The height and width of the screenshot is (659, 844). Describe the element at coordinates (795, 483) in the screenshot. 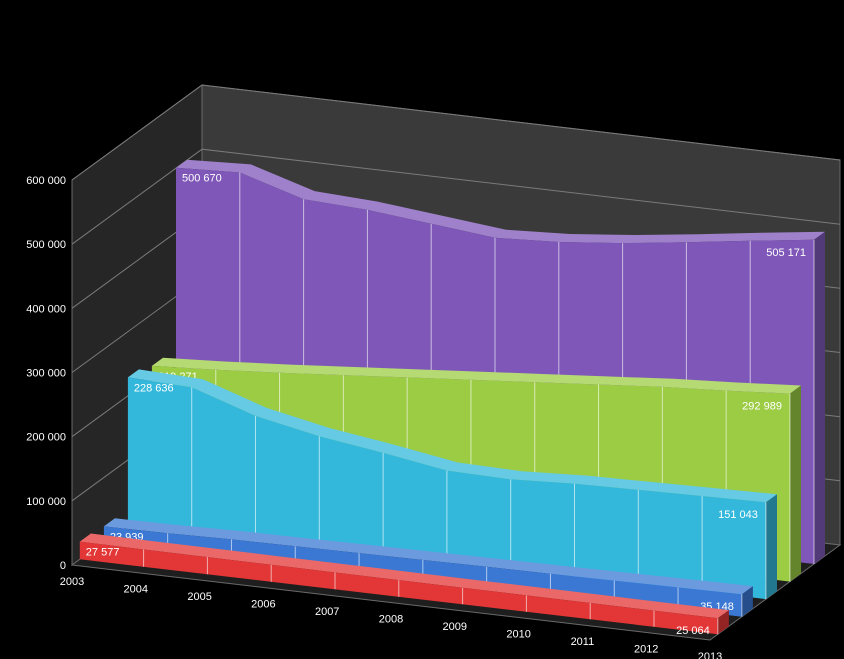

I see `series-2-side` at that location.